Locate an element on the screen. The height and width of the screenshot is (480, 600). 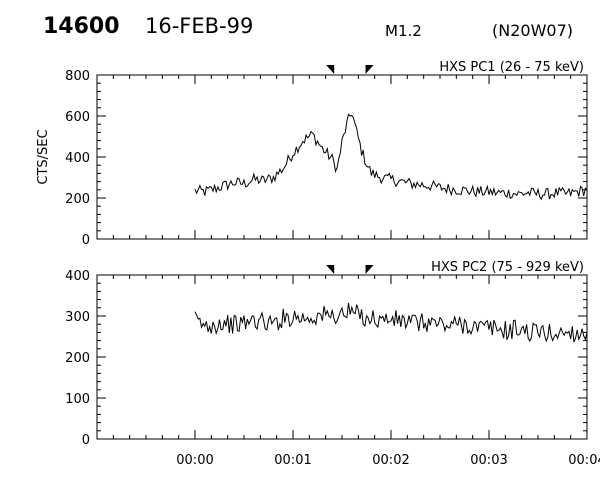
x-tick-label: 00:04 is located at coordinates (584, 460).